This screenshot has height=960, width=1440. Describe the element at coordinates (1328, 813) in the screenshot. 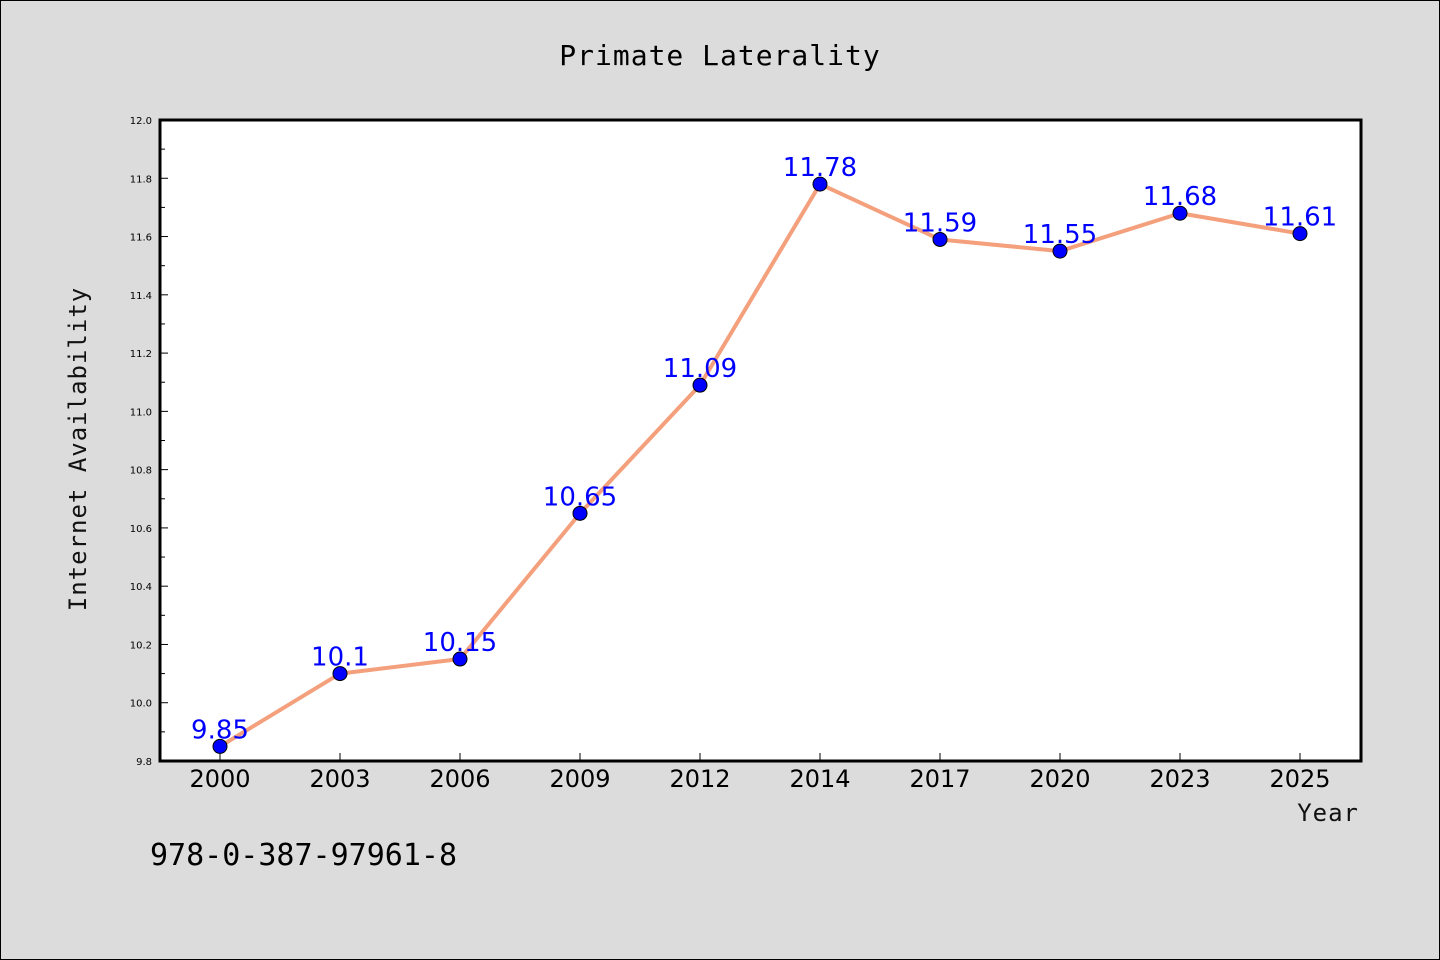

I see `x-axis-label: Year` at that location.